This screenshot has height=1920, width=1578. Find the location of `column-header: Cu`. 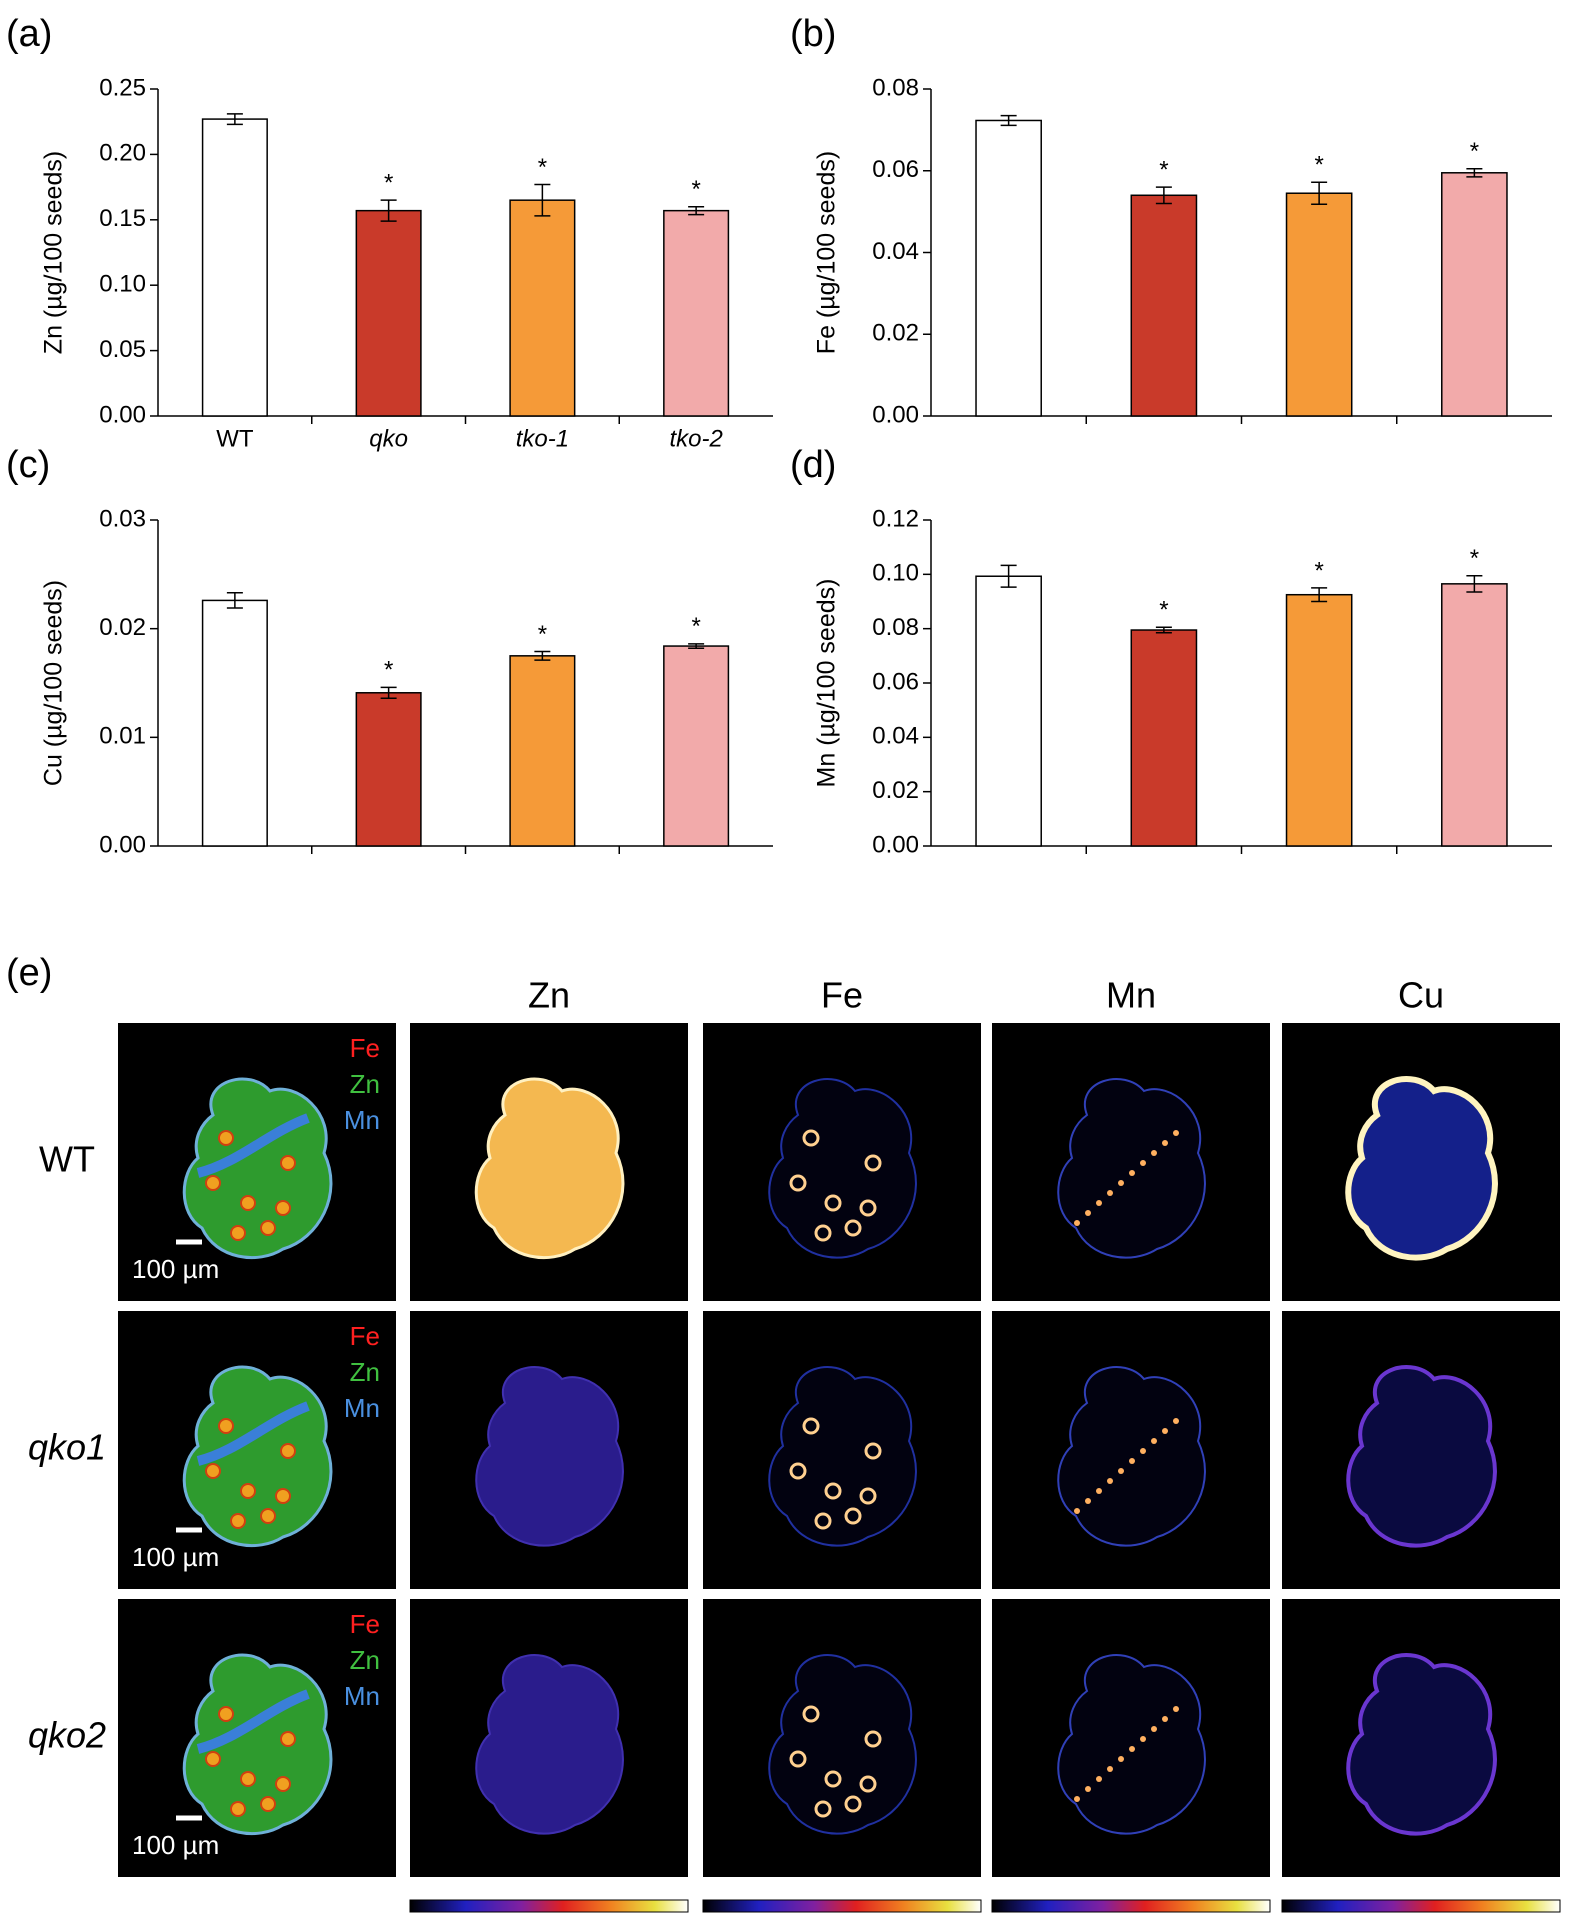

column-header: Cu is located at coordinates (1421, 995).